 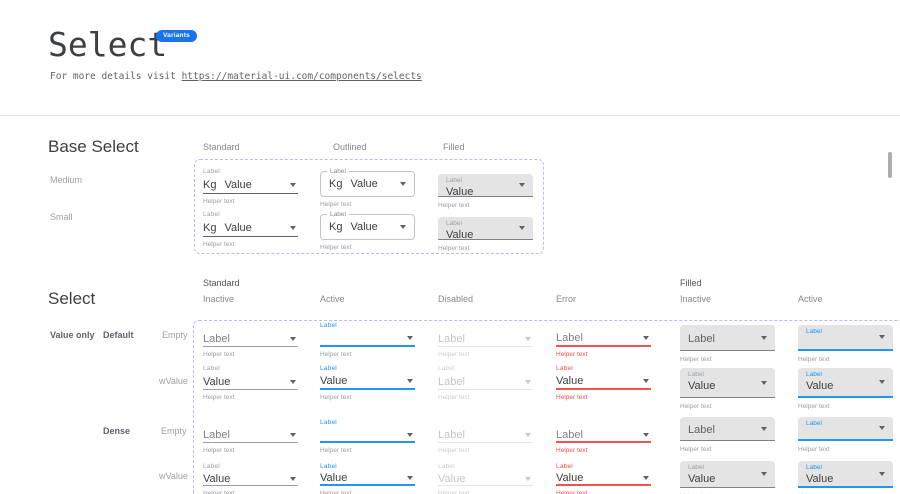 What do you see at coordinates (93, 146) in the screenshot?
I see `base-select-heading: Base Select` at bounding box center [93, 146].